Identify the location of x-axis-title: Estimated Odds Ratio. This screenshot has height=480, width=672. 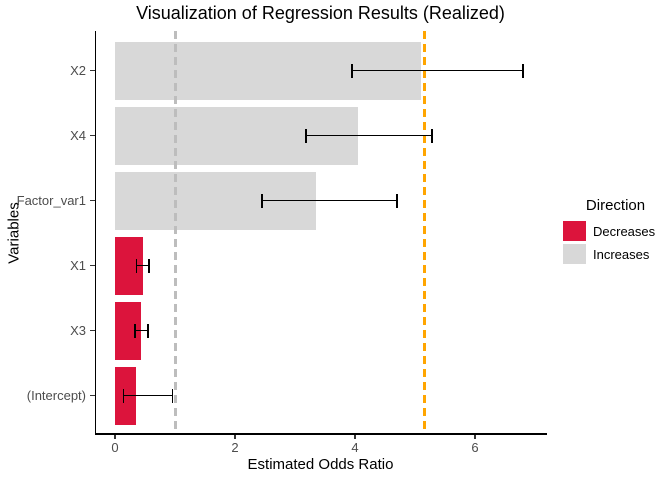
(320, 464).